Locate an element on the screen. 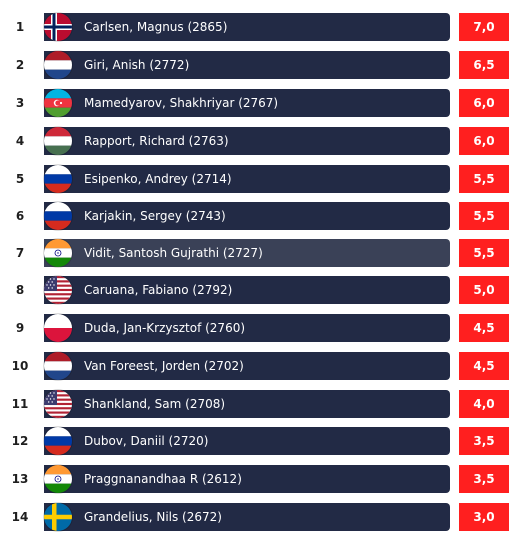 The height and width of the screenshot is (541, 526). standings-row-highlighted: 7 Vidit, Santosh Gujrathi (2727) 5,5 is located at coordinates (263, 258).